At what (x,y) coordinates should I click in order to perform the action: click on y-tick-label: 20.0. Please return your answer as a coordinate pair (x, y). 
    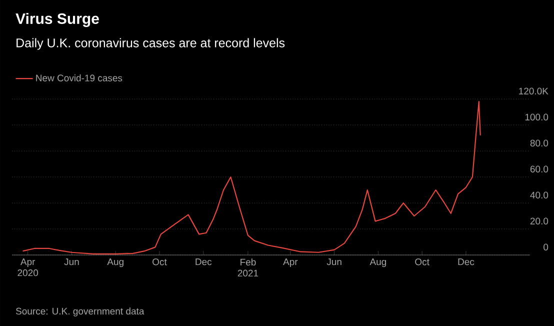
    Looking at the image, I should click on (539, 221).